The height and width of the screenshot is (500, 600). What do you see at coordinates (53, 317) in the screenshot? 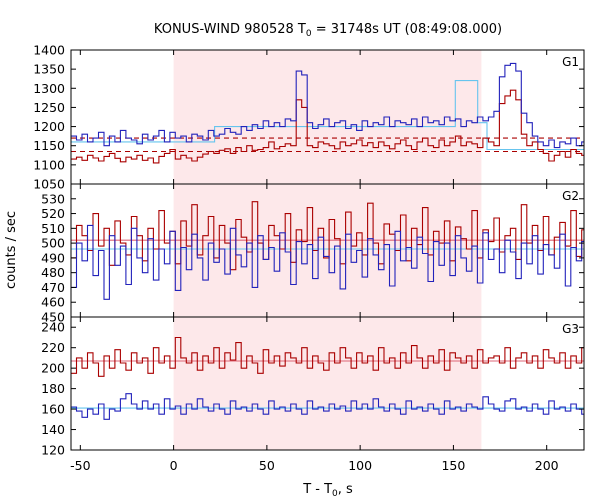
I see `y-tick-label: 450` at bounding box center [53, 317].